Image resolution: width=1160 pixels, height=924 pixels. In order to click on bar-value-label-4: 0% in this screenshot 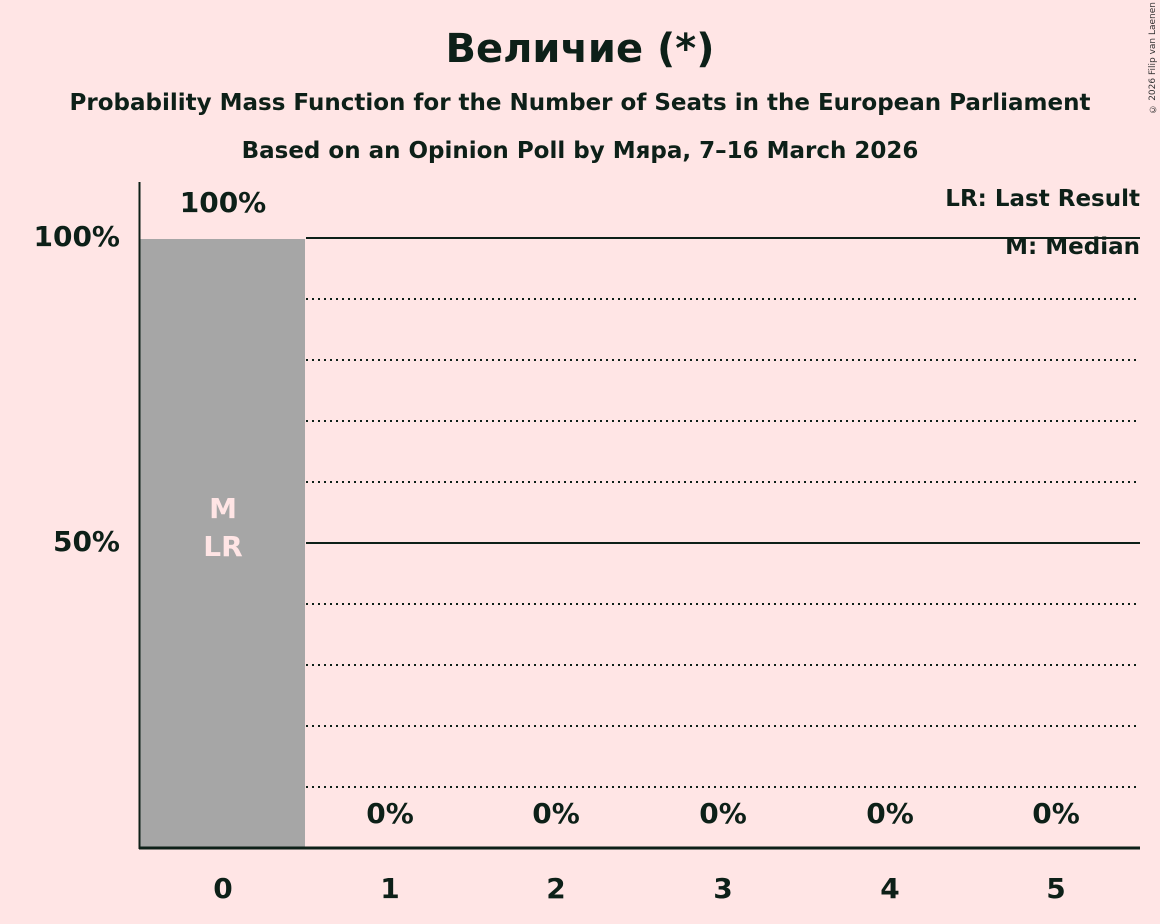, I will do `click(890, 813)`.